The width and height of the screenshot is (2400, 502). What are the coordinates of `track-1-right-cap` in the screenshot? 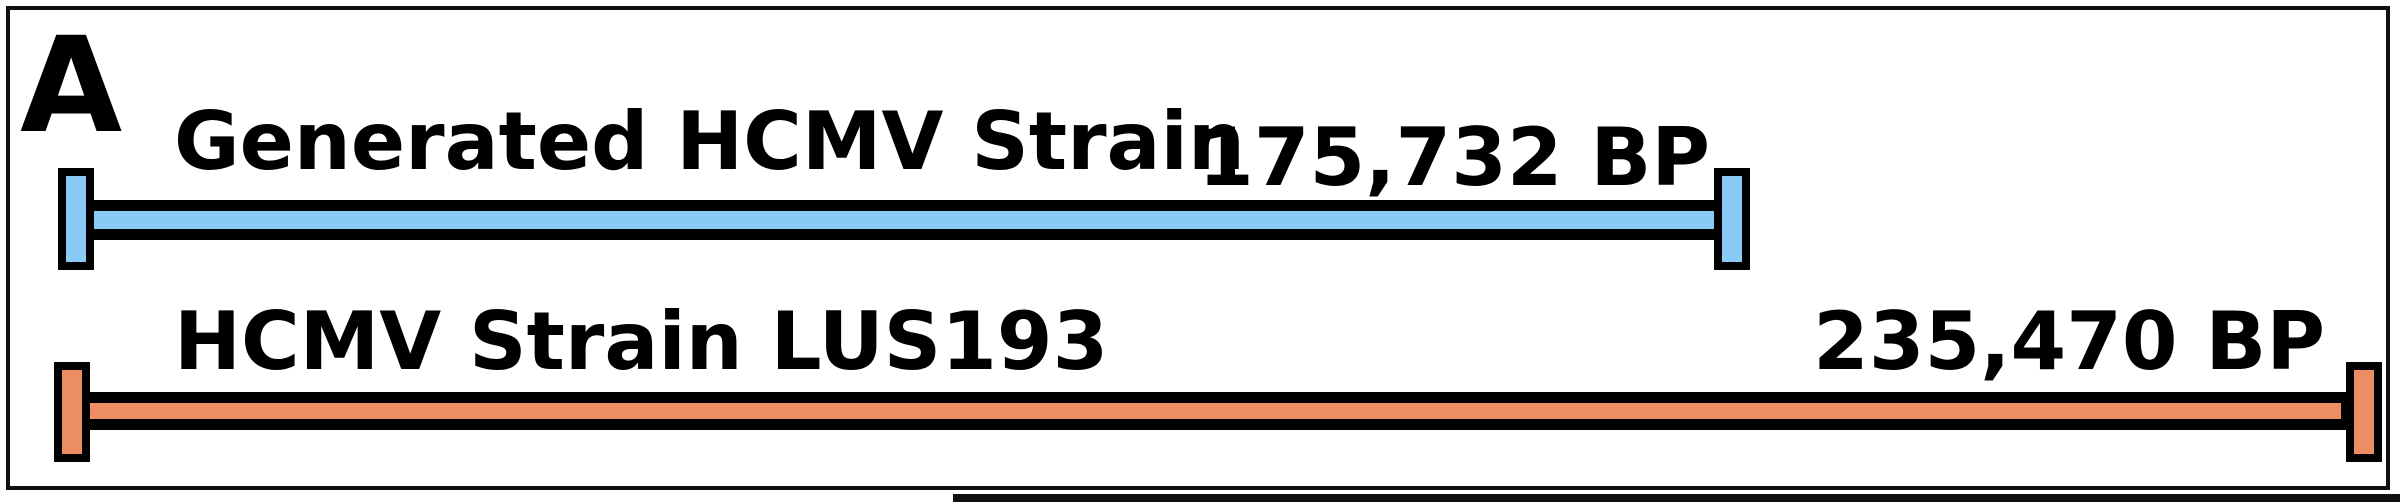 It's located at (1732, 219).